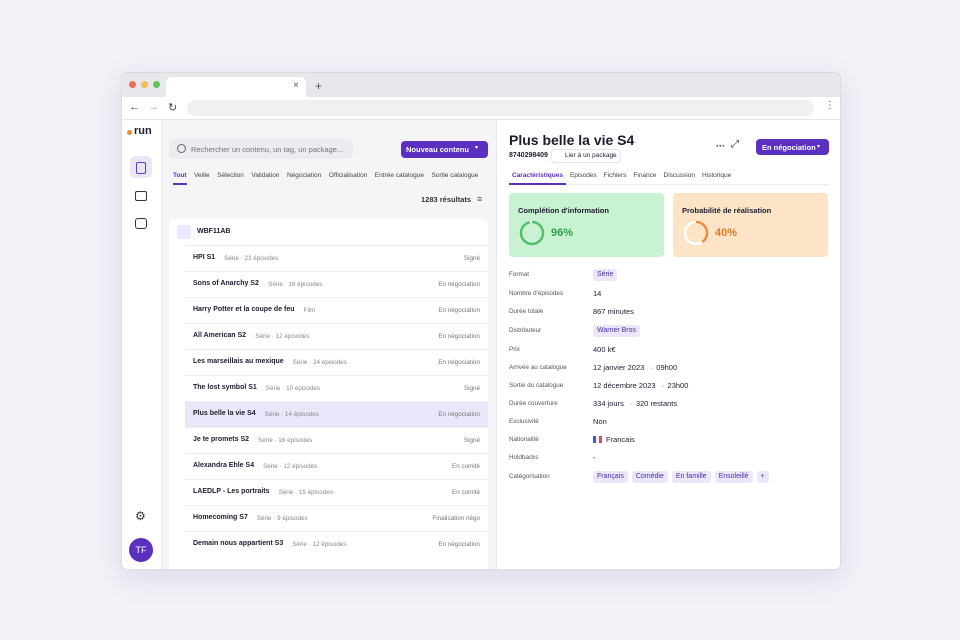 This screenshot has height=640, width=960. What do you see at coordinates (226, 283) in the screenshot?
I see `row-name: Sons of Anarchy S2` at bounding box center [226, 283].